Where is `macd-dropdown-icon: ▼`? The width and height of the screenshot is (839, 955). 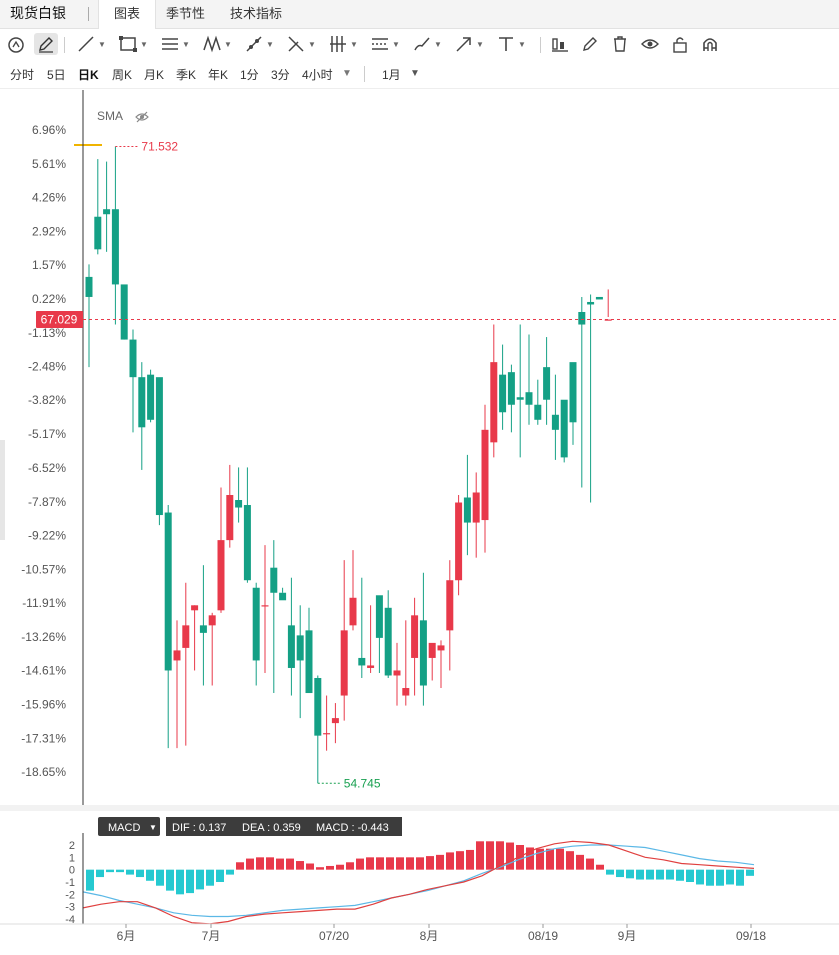
macd-dropdown-icon: ▼ is located at coordinates (153, 827).